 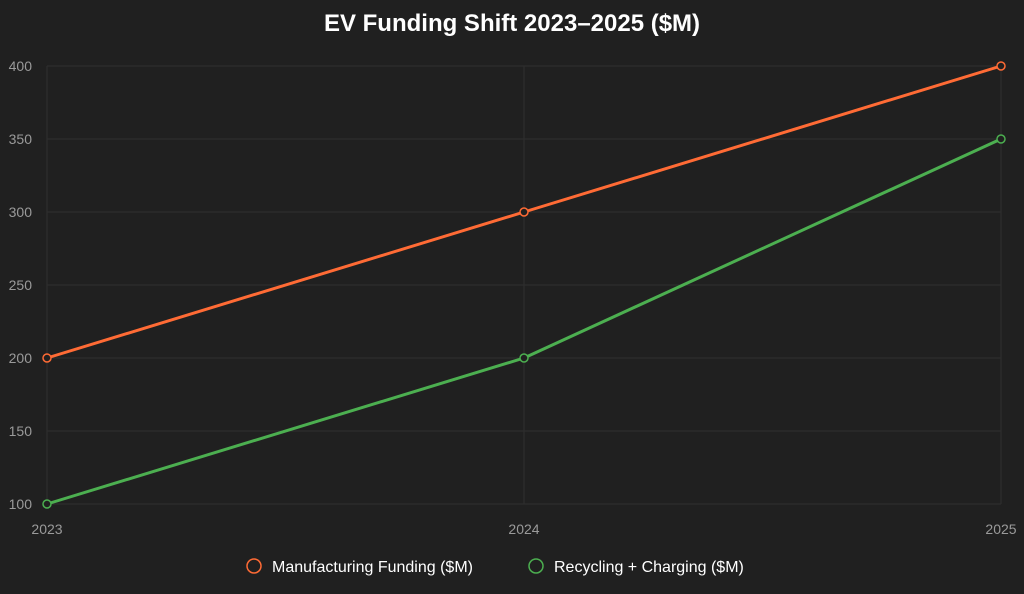 What do you see at coordinates (512, 23) in the screenshot?
I see `chart-title: EV Funding Shift 2023–2025 ($M)` at bounding box center [512, 23].